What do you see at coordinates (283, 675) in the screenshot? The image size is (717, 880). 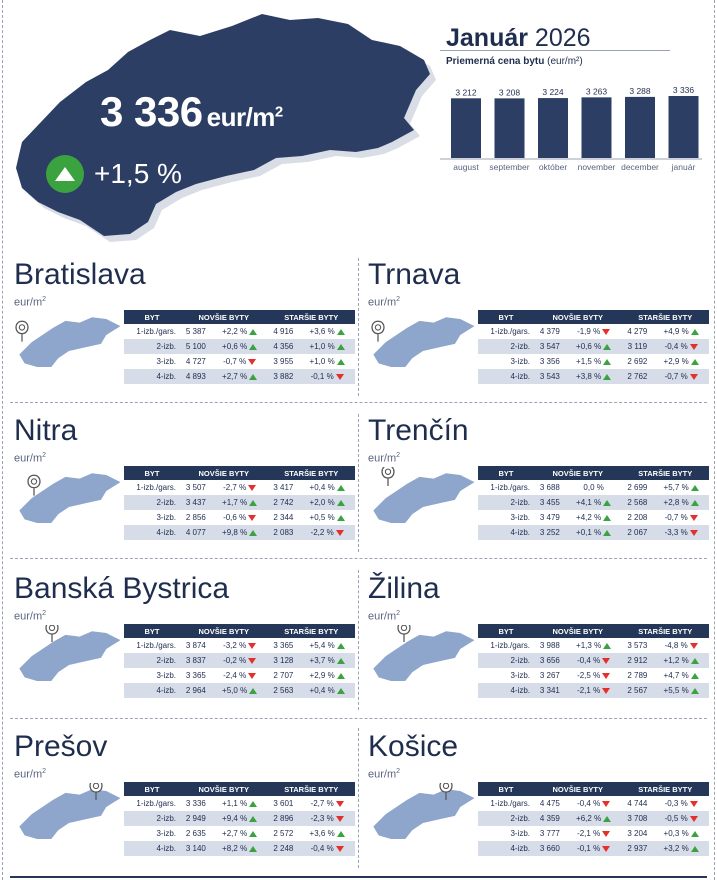 I see `old-price: 2 707` at bounding box center [283, 675].